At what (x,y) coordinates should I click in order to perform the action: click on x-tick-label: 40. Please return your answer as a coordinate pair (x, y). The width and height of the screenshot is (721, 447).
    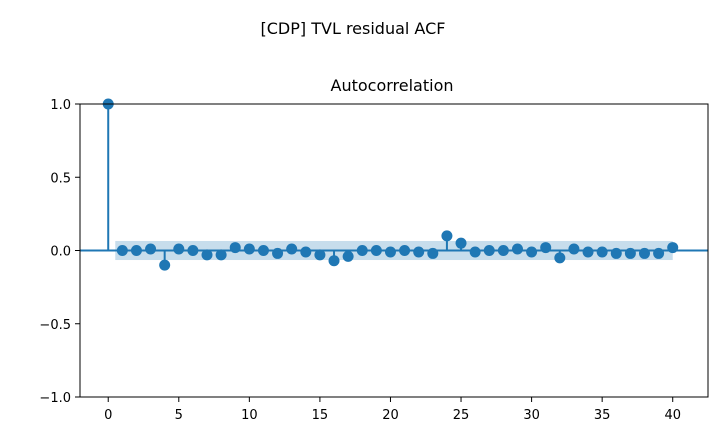
    Looking at the image, I should click on (672, 415).